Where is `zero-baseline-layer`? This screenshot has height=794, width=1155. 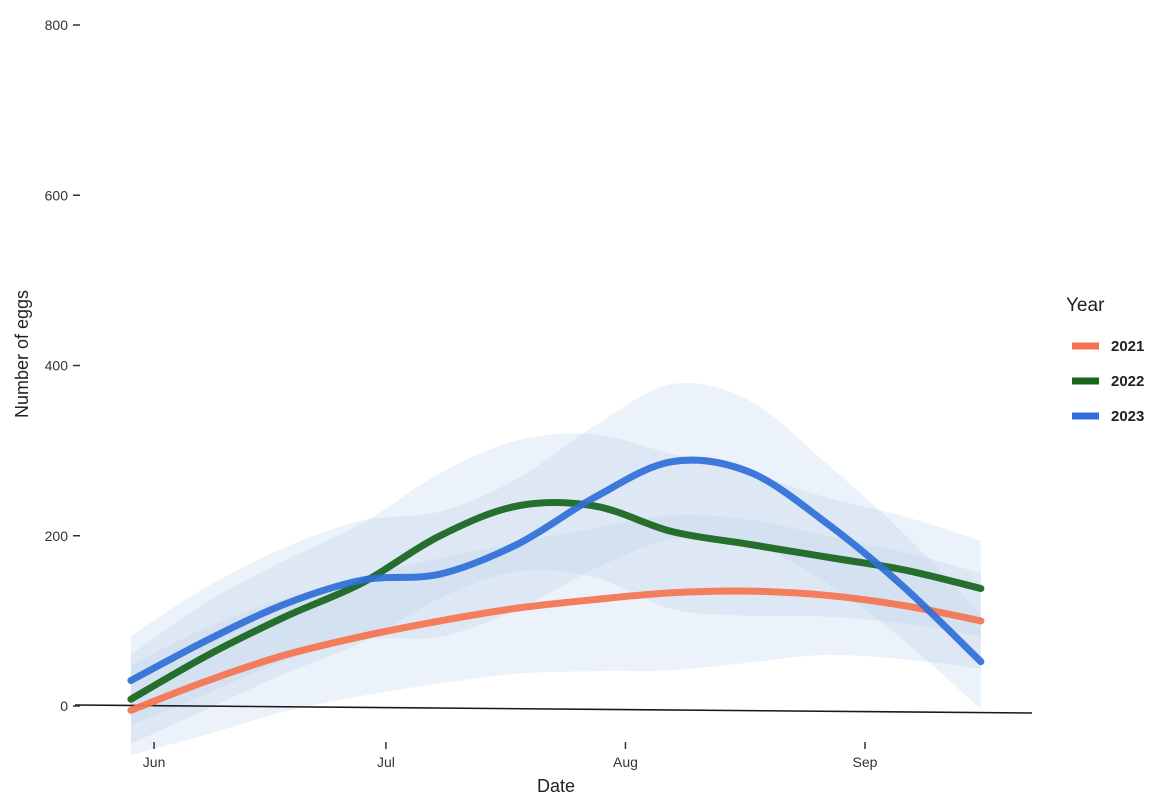 zero-baseline-layer is located at coordinates (553, 709).